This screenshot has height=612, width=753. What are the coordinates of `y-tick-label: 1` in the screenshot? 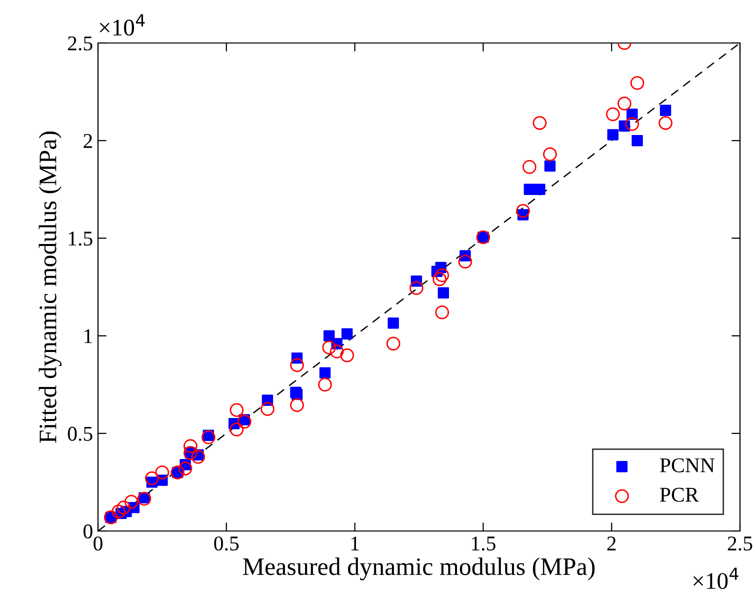 It's located at (88, 336).